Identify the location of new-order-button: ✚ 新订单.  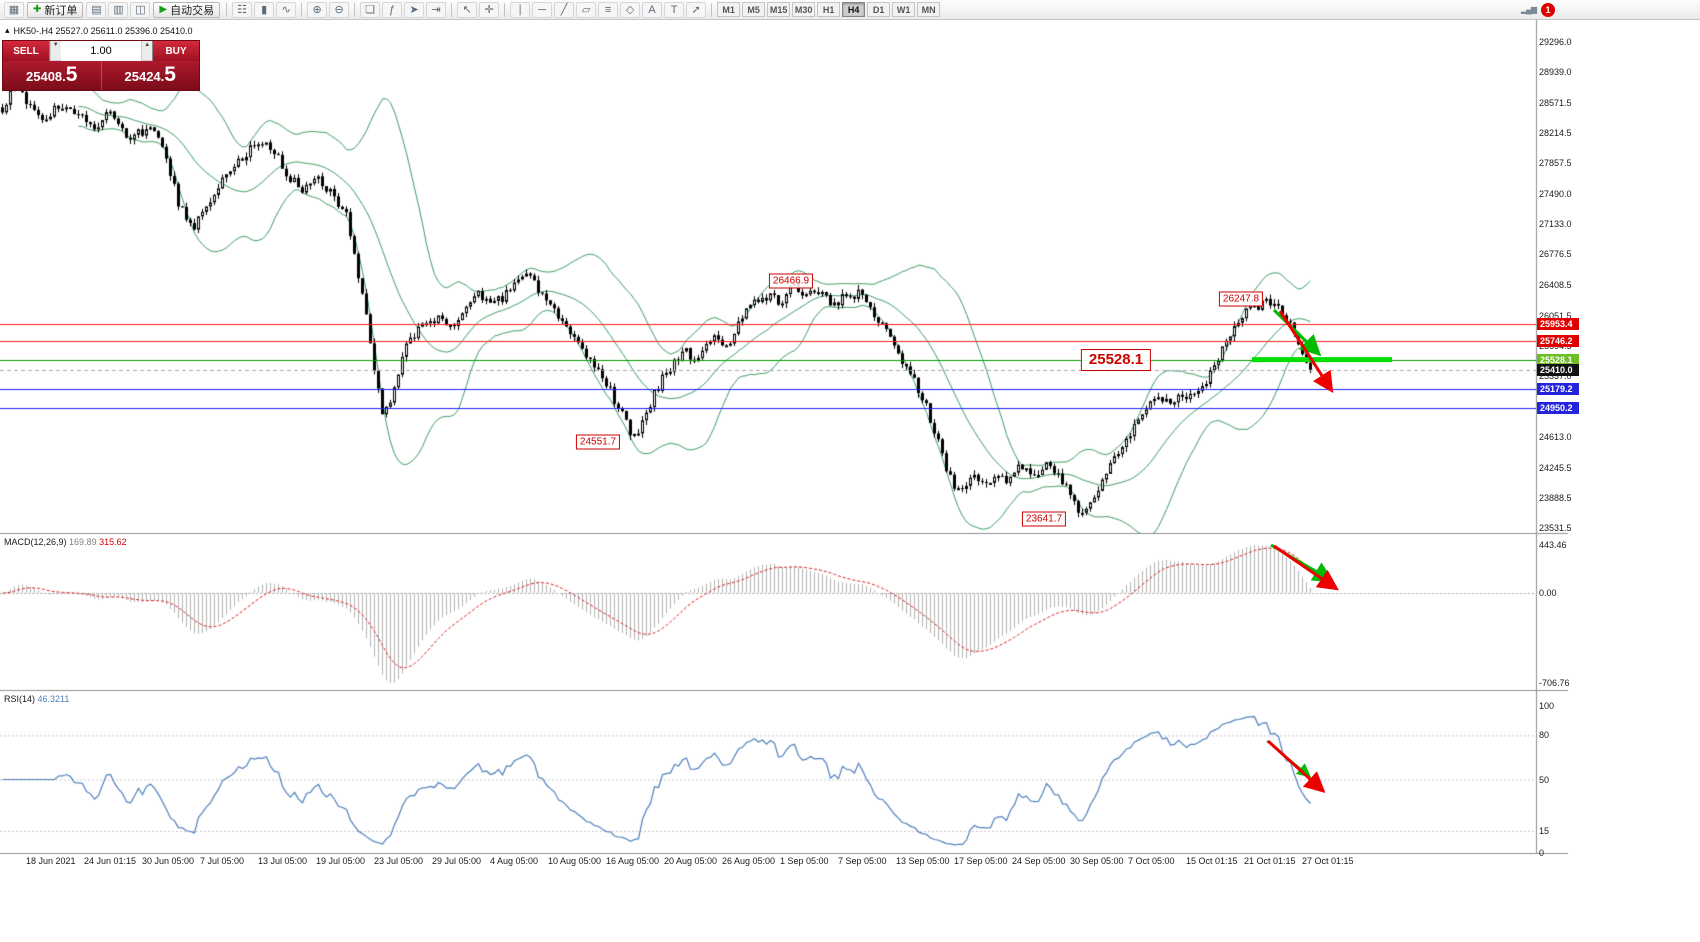
(55, 9).